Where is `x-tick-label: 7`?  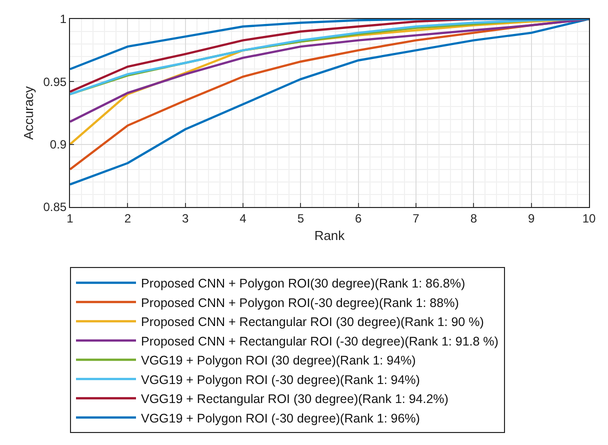 x-tick-label: 7 is located at coordinates (416, 218).